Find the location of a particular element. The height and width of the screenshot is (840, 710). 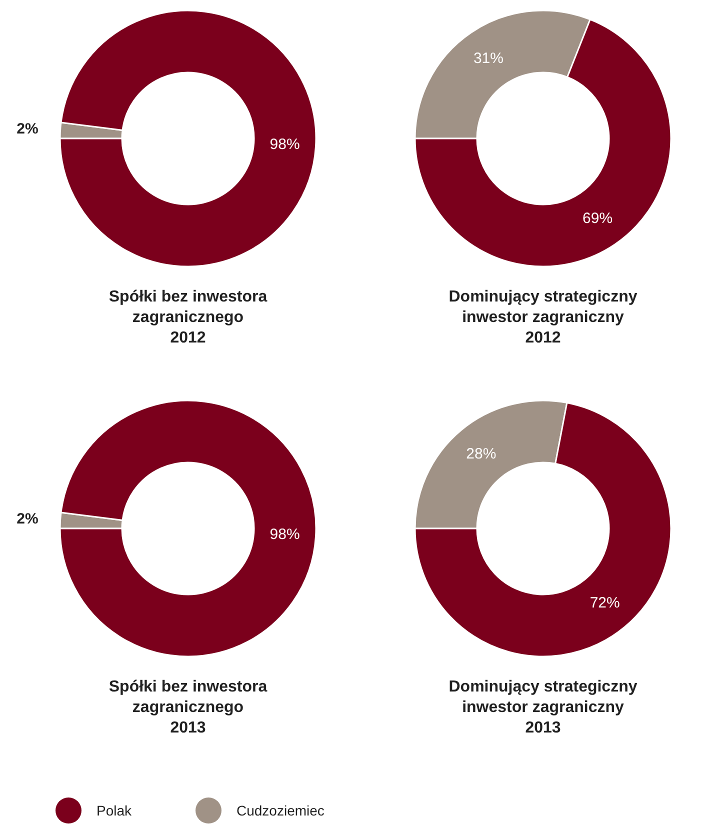

text: Dominujący strategiczny inwestor zagraniczny 2012 is located at coordinates (543, 317).